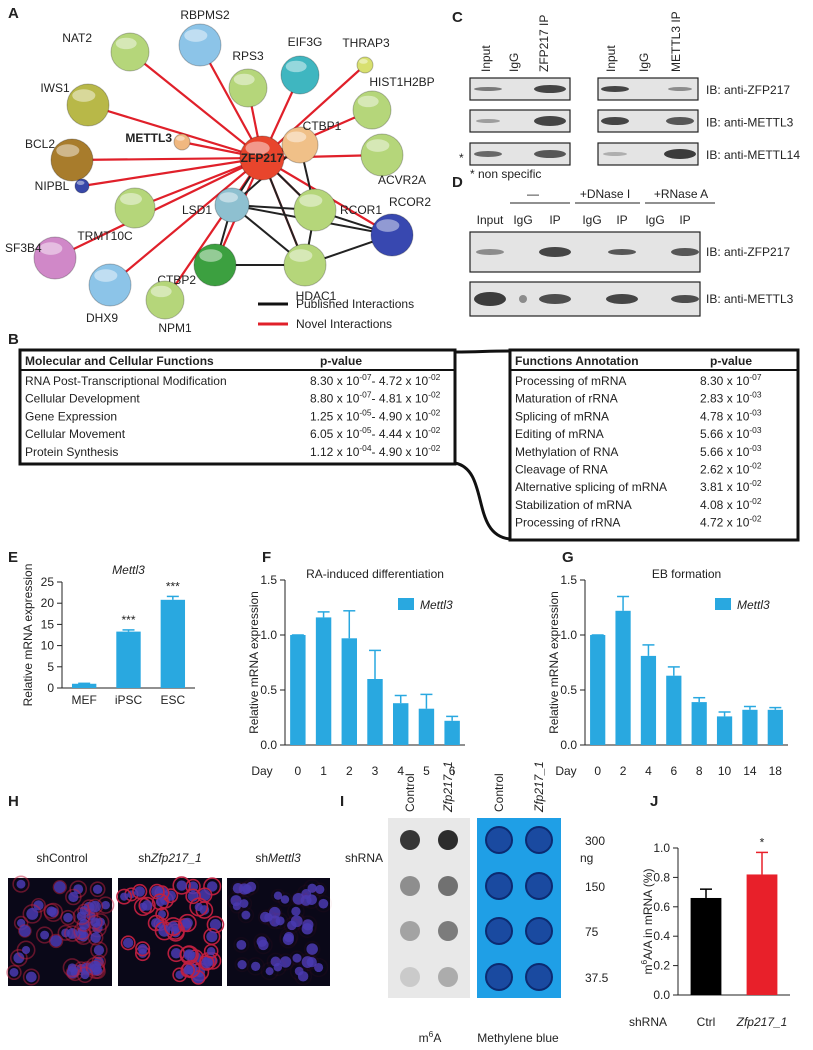 The height and width of the screenshot is (1050, 813). I want to click on text-part: 2.83 x 10, so click(725, 399).